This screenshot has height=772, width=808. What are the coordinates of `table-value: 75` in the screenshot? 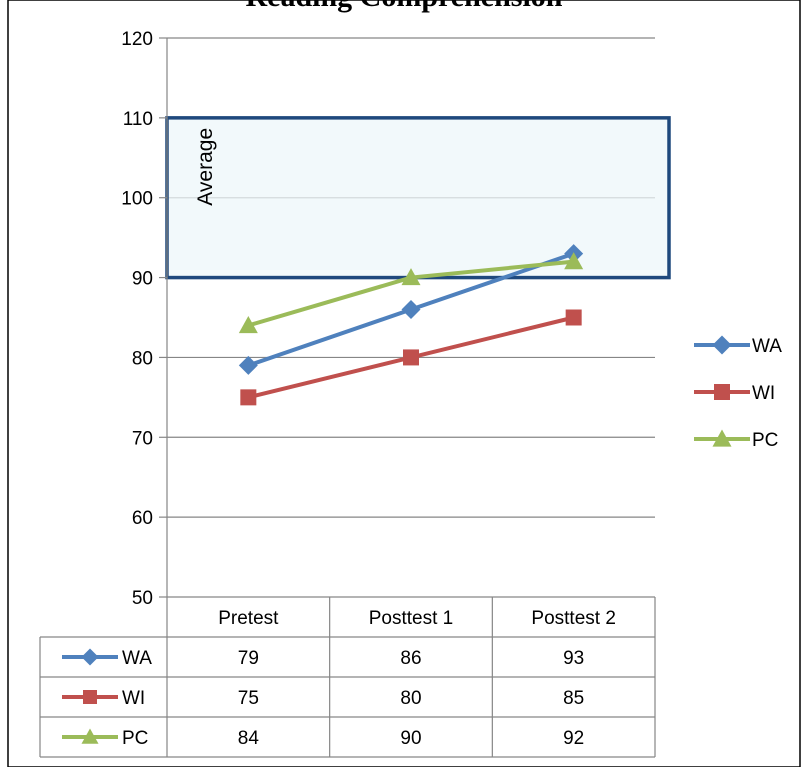 It's located at (248, 698).